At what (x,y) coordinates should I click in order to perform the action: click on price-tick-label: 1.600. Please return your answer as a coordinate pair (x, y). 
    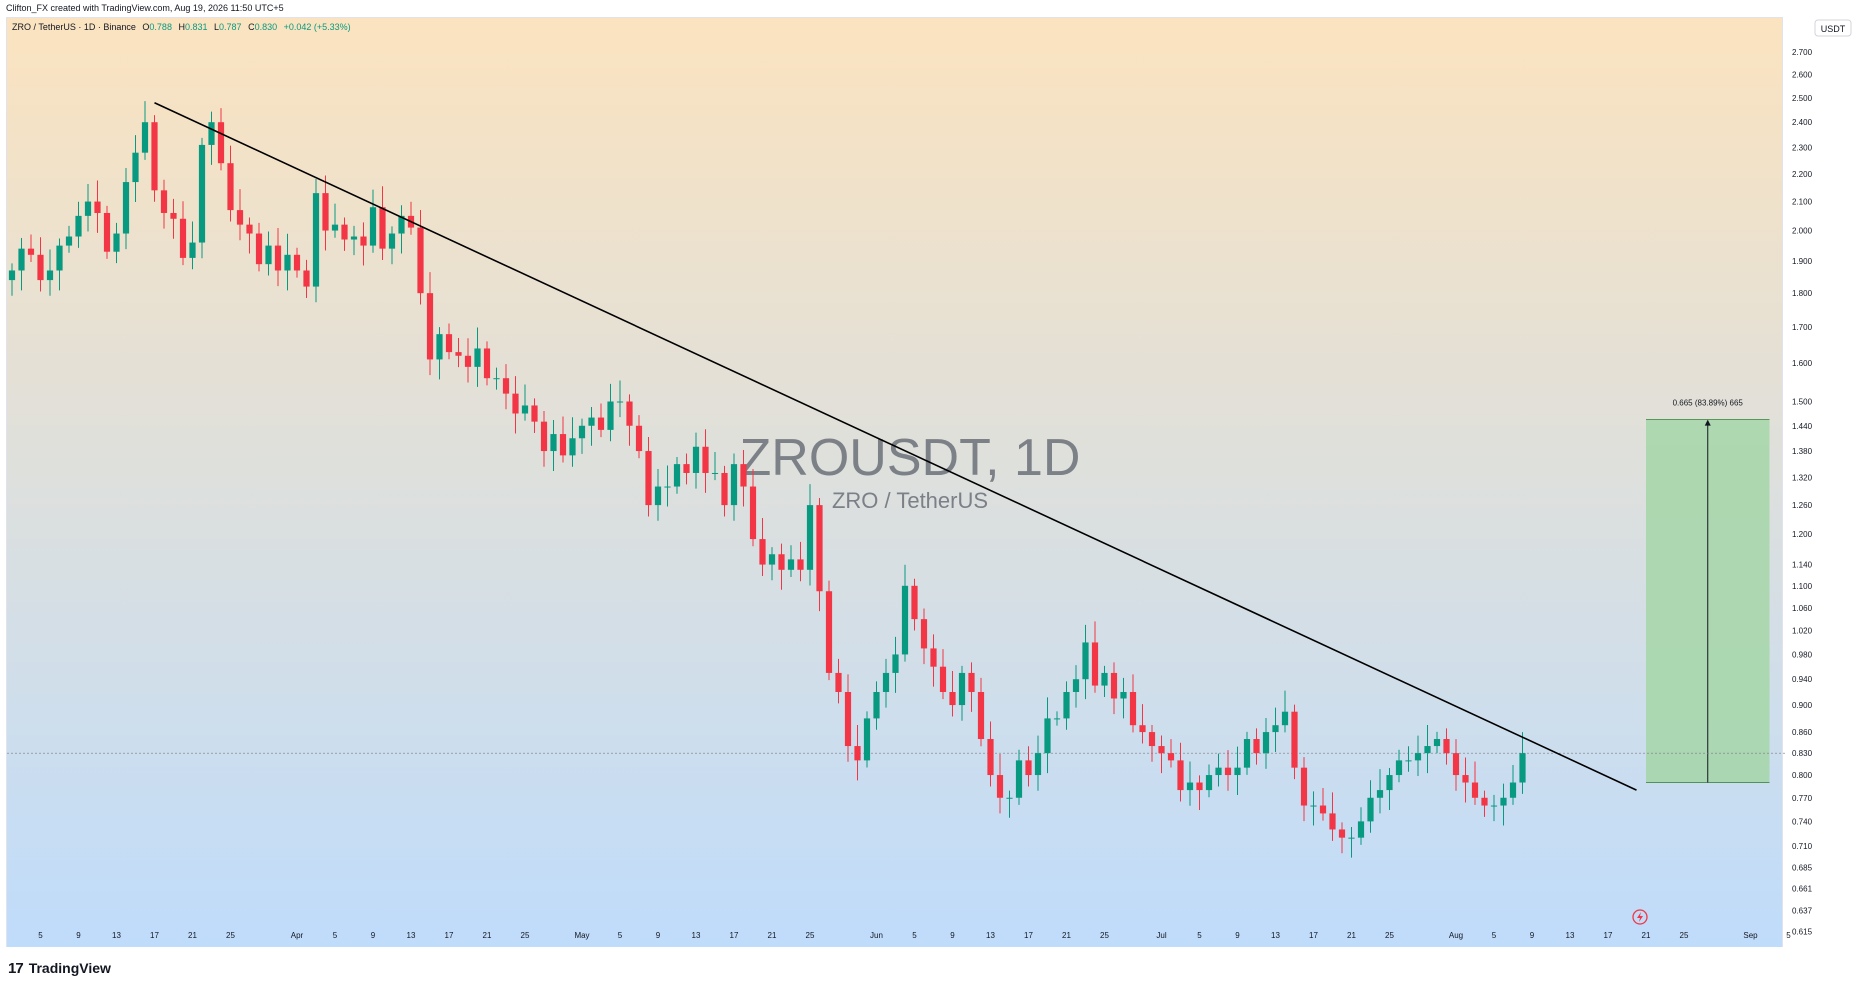
    Looking at the image, I should click on (1802, 363).